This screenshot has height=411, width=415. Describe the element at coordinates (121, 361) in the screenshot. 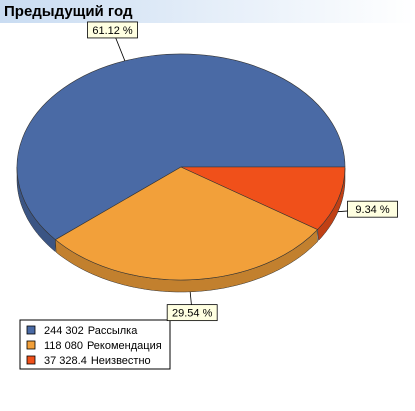

I see `legend-name: Неизвестно` at that location.